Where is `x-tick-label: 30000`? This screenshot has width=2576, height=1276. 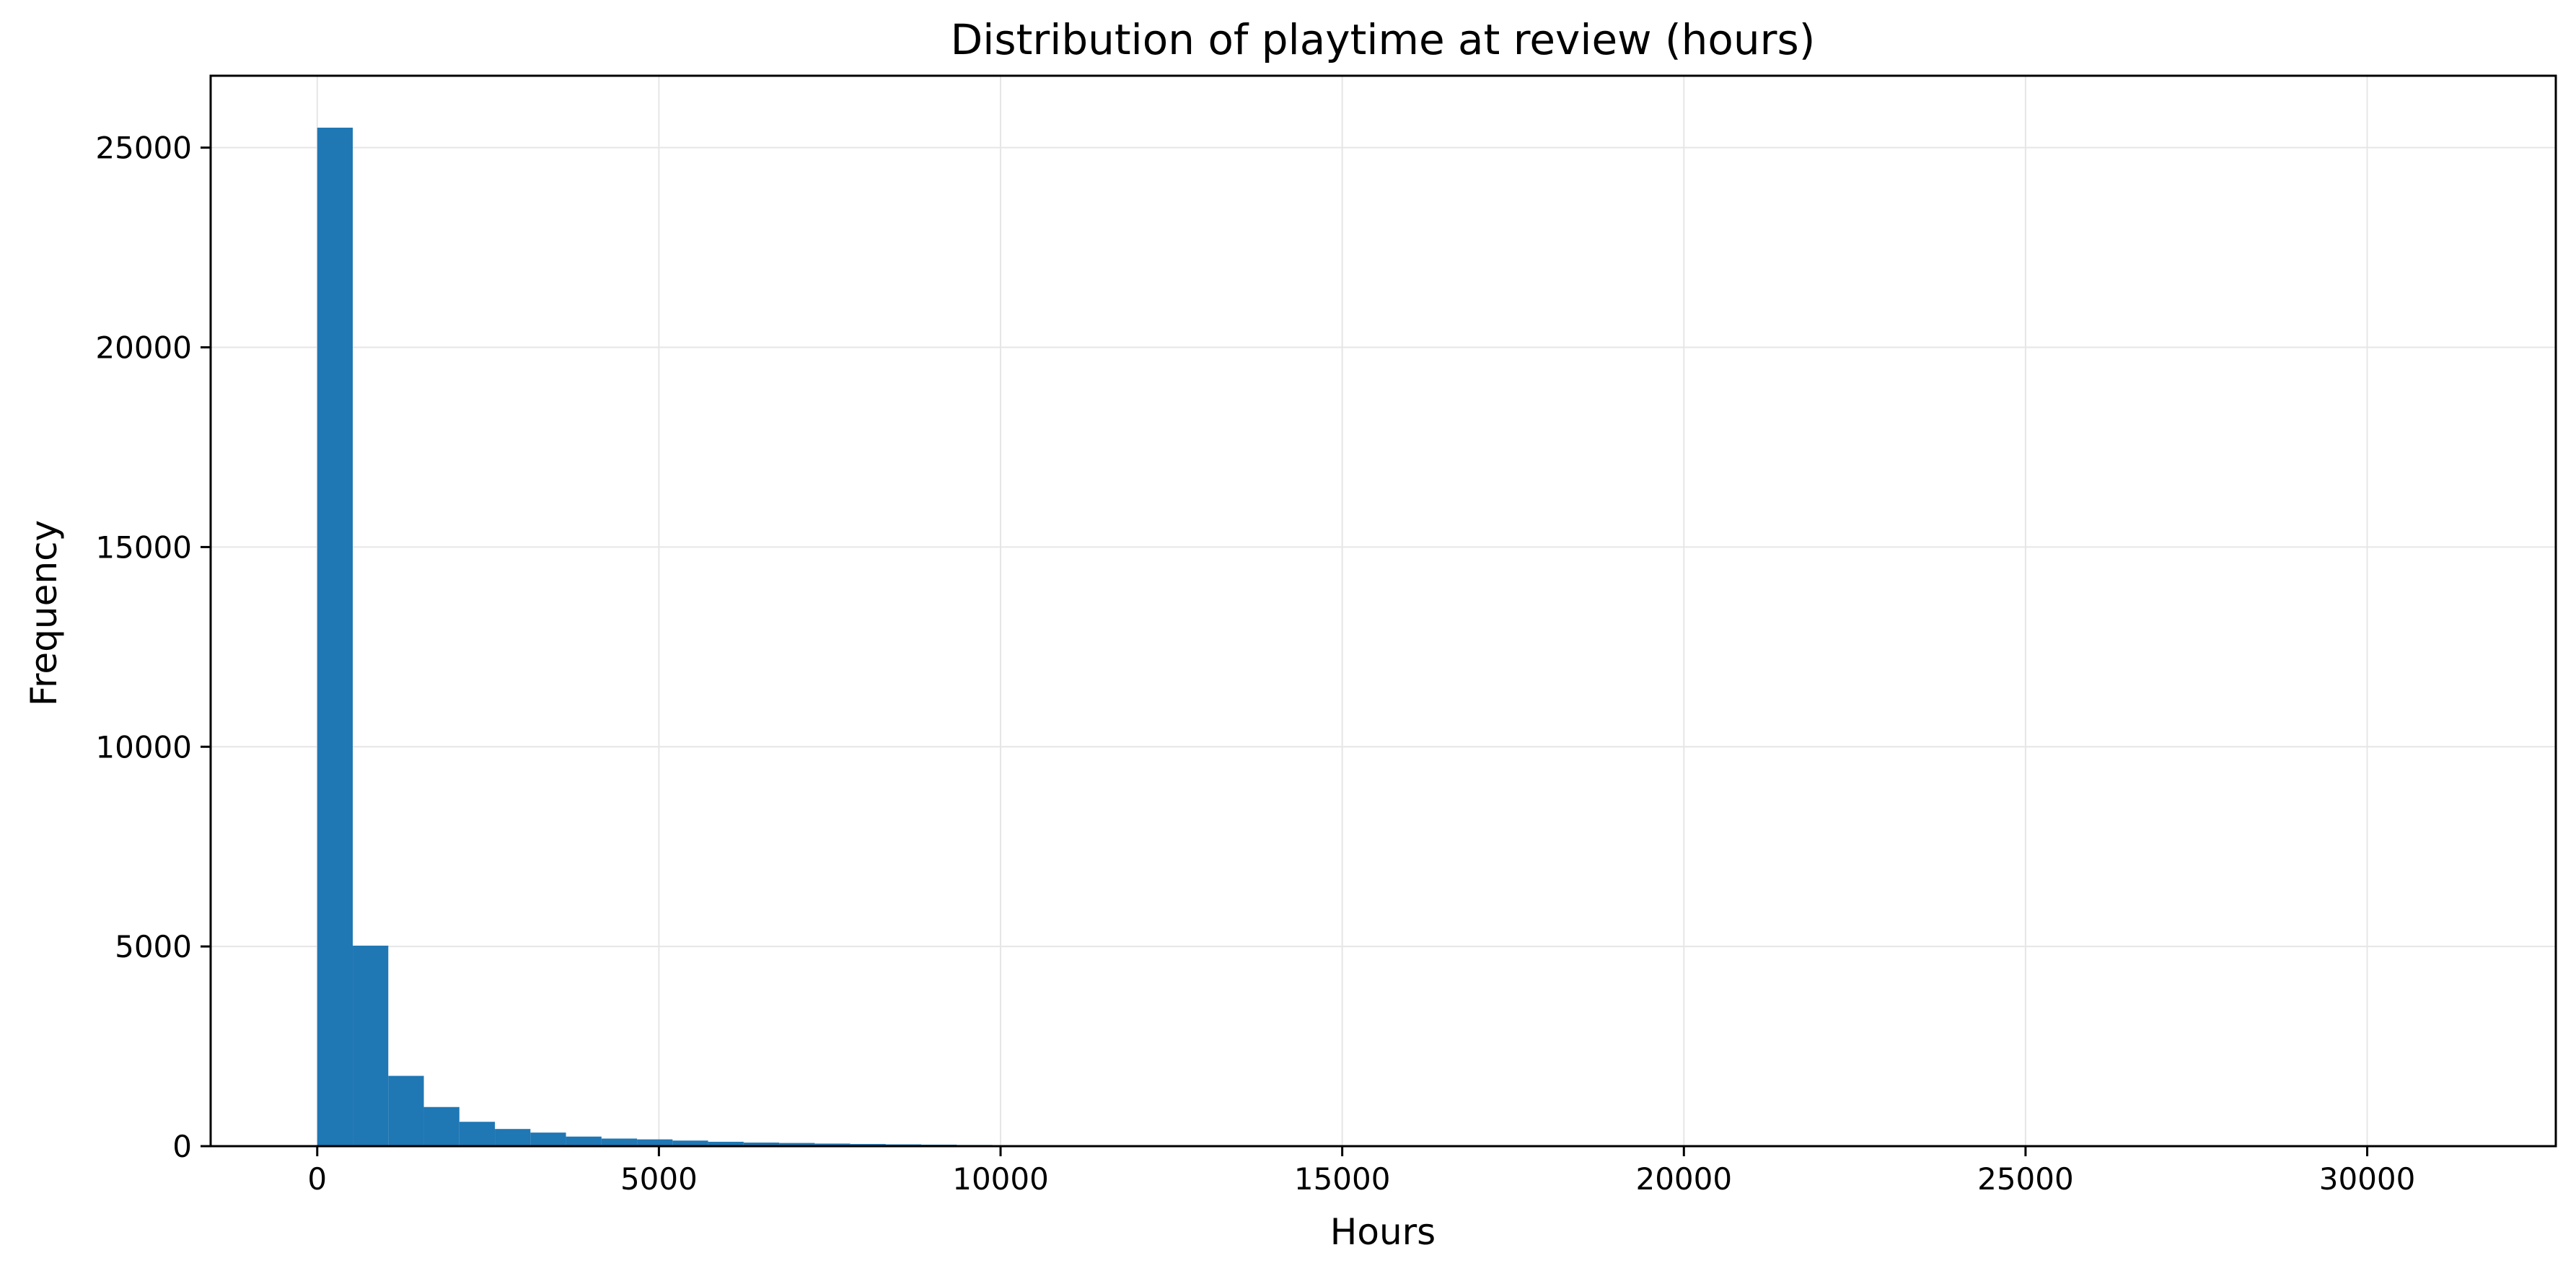
x-tick-label: 30000 is located at coordinates (2367, 1179).